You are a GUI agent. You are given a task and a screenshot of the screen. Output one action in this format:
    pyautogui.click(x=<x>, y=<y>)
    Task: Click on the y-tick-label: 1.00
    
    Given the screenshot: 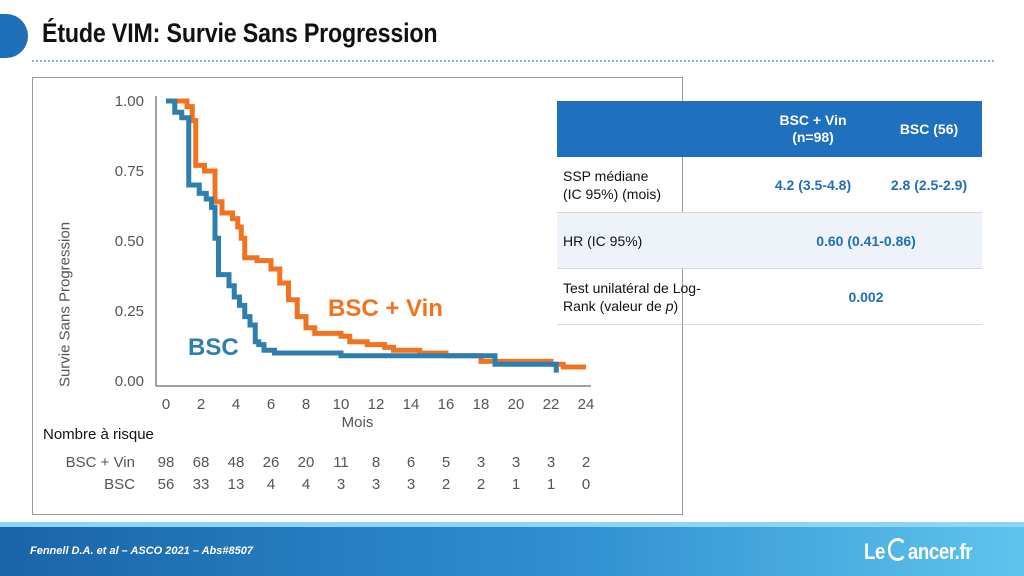 What is the action you would take?
    pyautogui.click(x=129, y=101)
    